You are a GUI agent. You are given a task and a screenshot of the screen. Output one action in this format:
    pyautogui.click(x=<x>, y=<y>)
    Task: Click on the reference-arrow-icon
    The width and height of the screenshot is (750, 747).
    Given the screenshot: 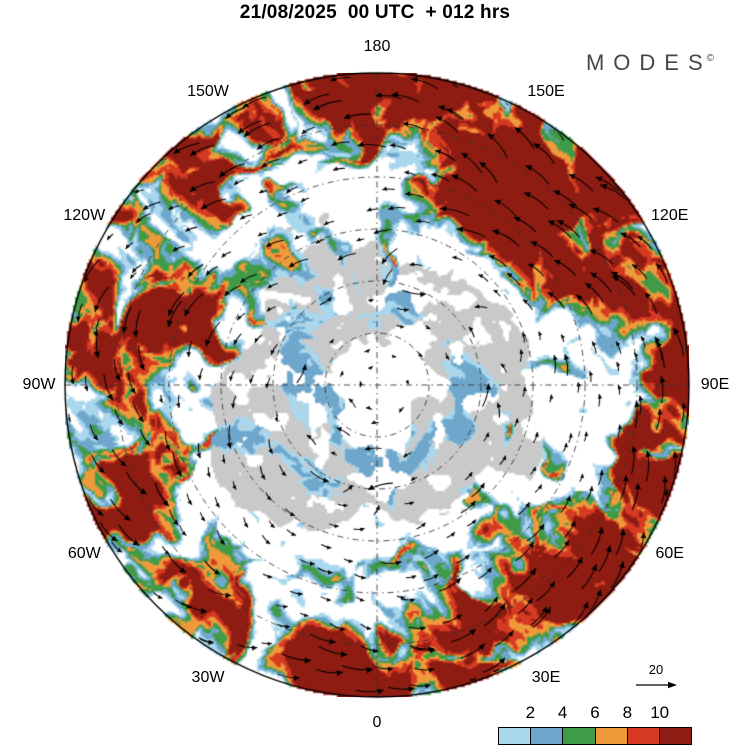 What is the action you would take?
    pyautogui.click(x=656, y=685)
    